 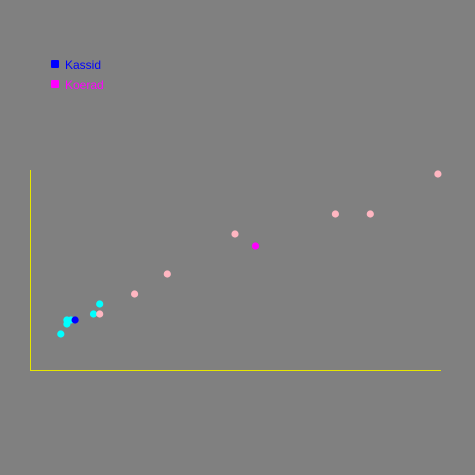 What do you see at coordinates (55, 64) in the screenshot?
I see `legend-marker-kassid` at bounding box center [55, 64].